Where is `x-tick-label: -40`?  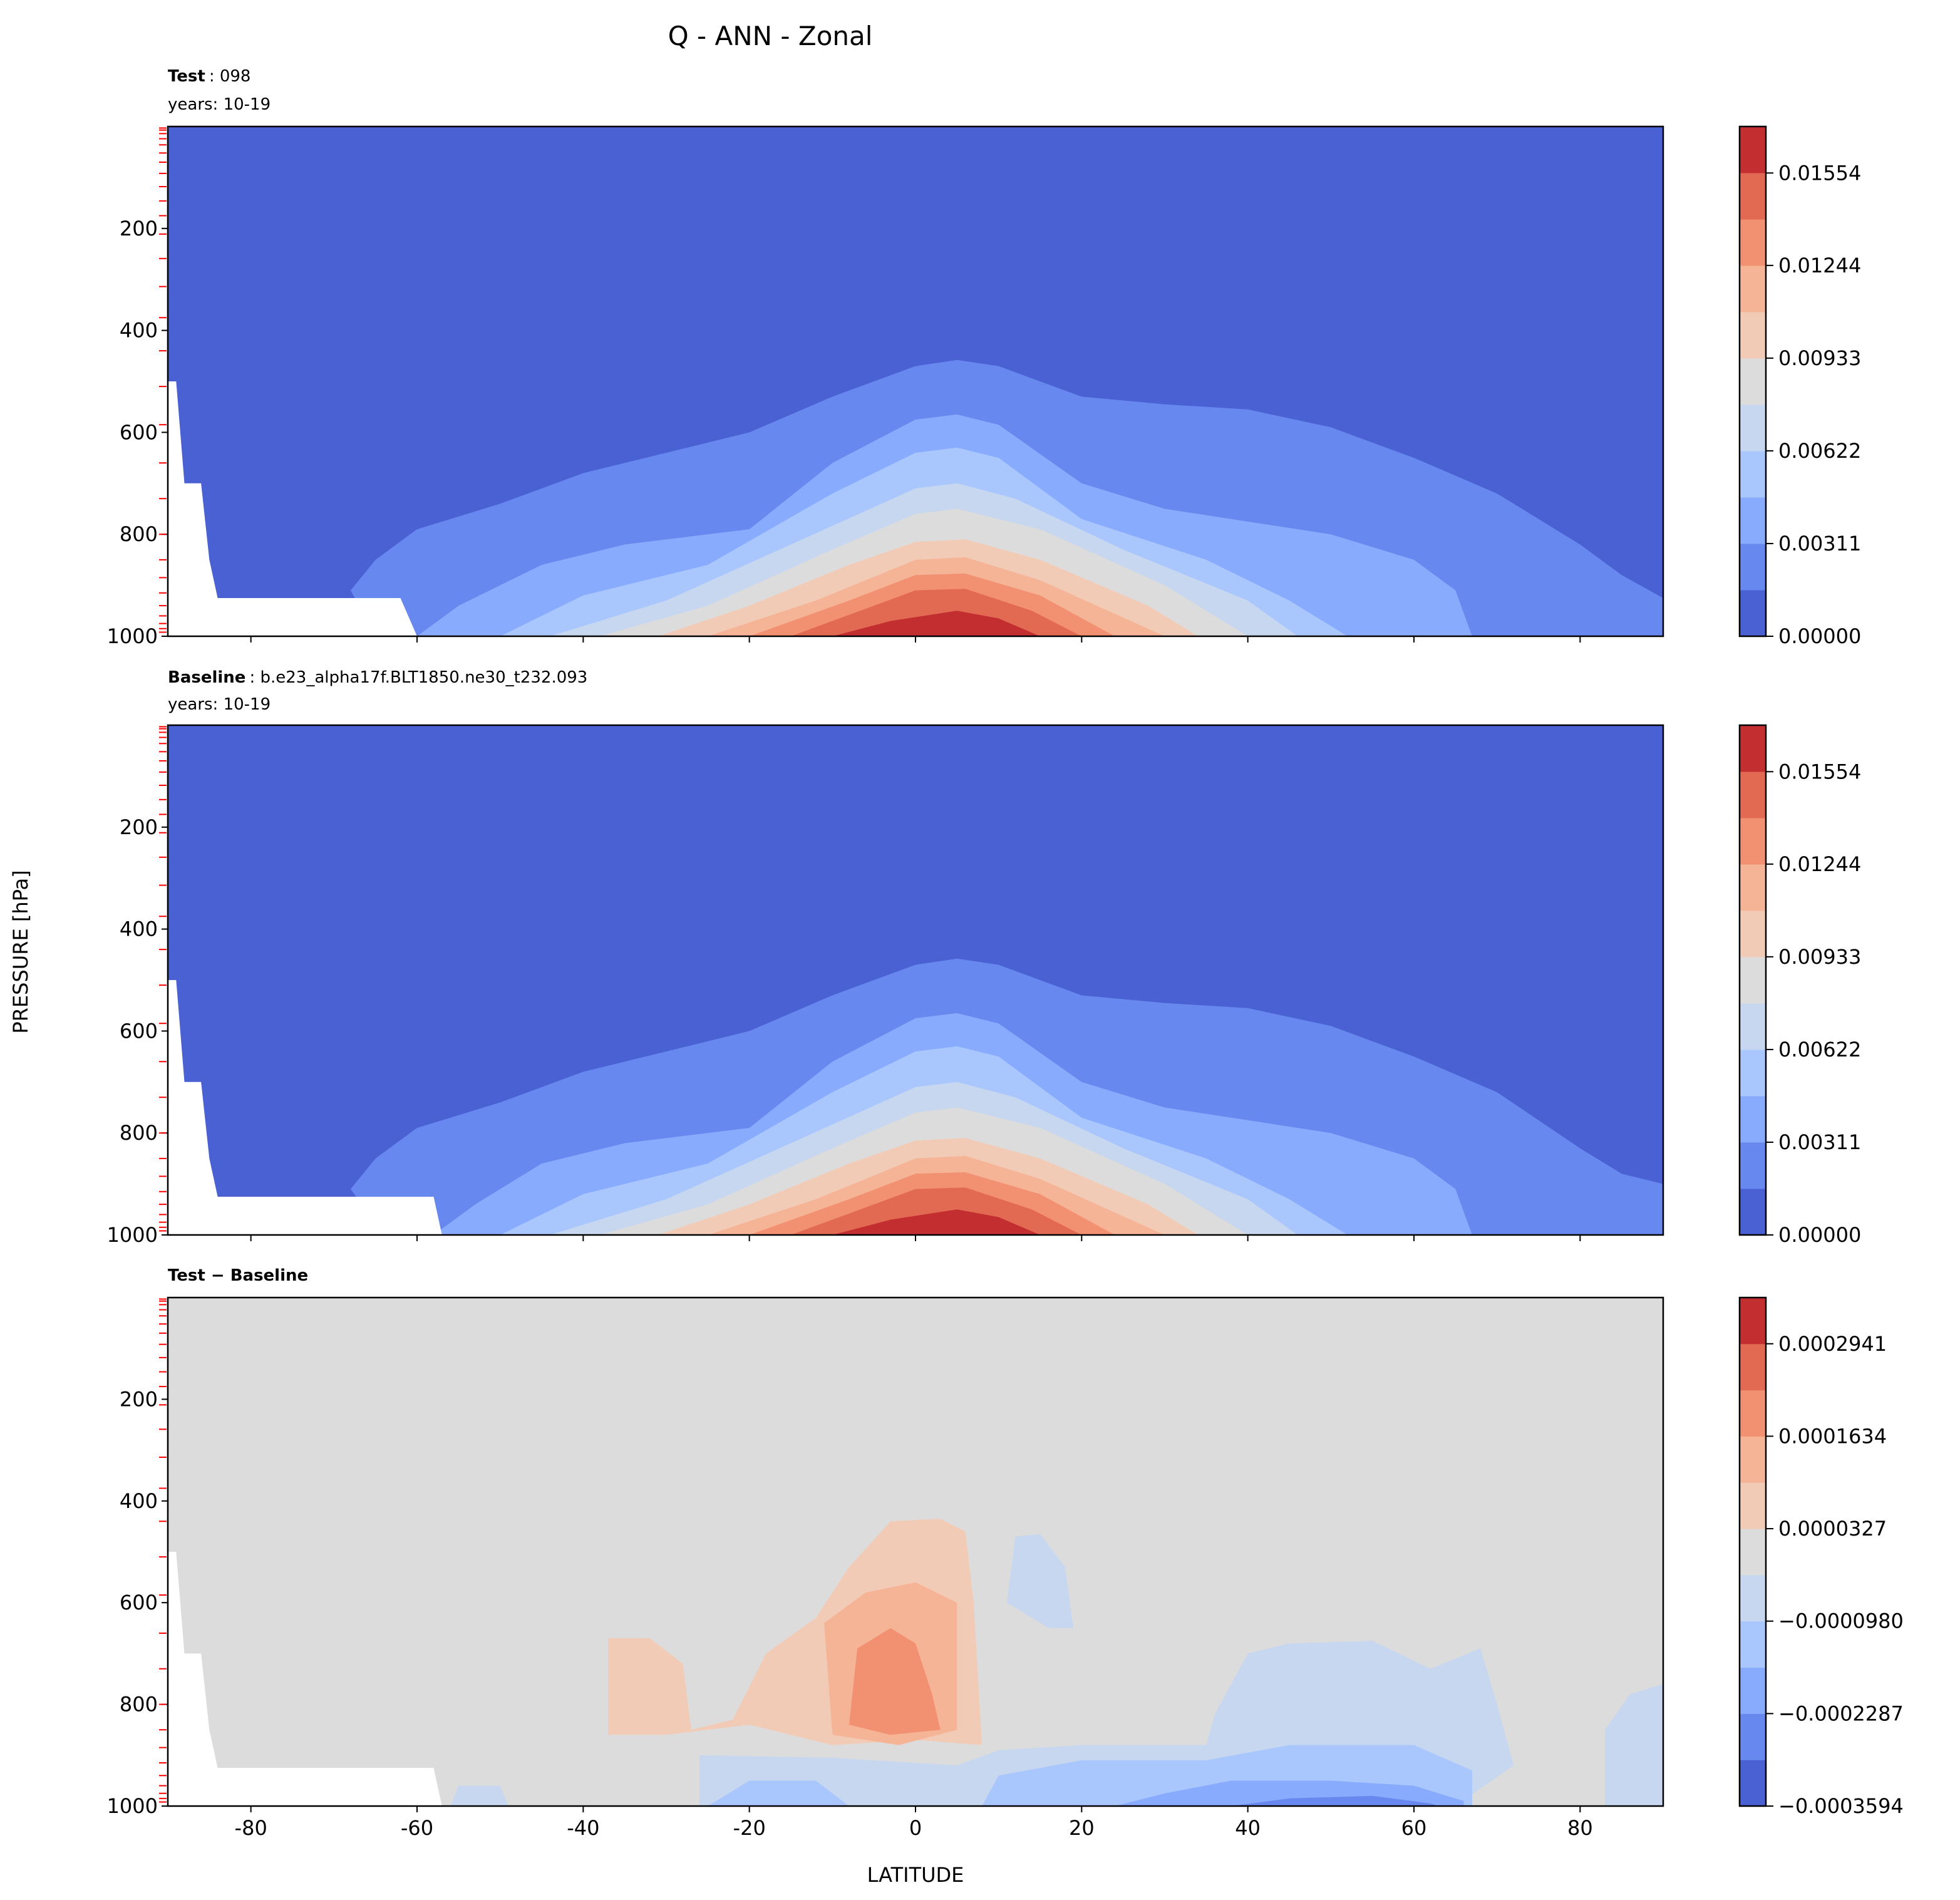
x-tick-label: -40 is located at coordinates (583, 1828).